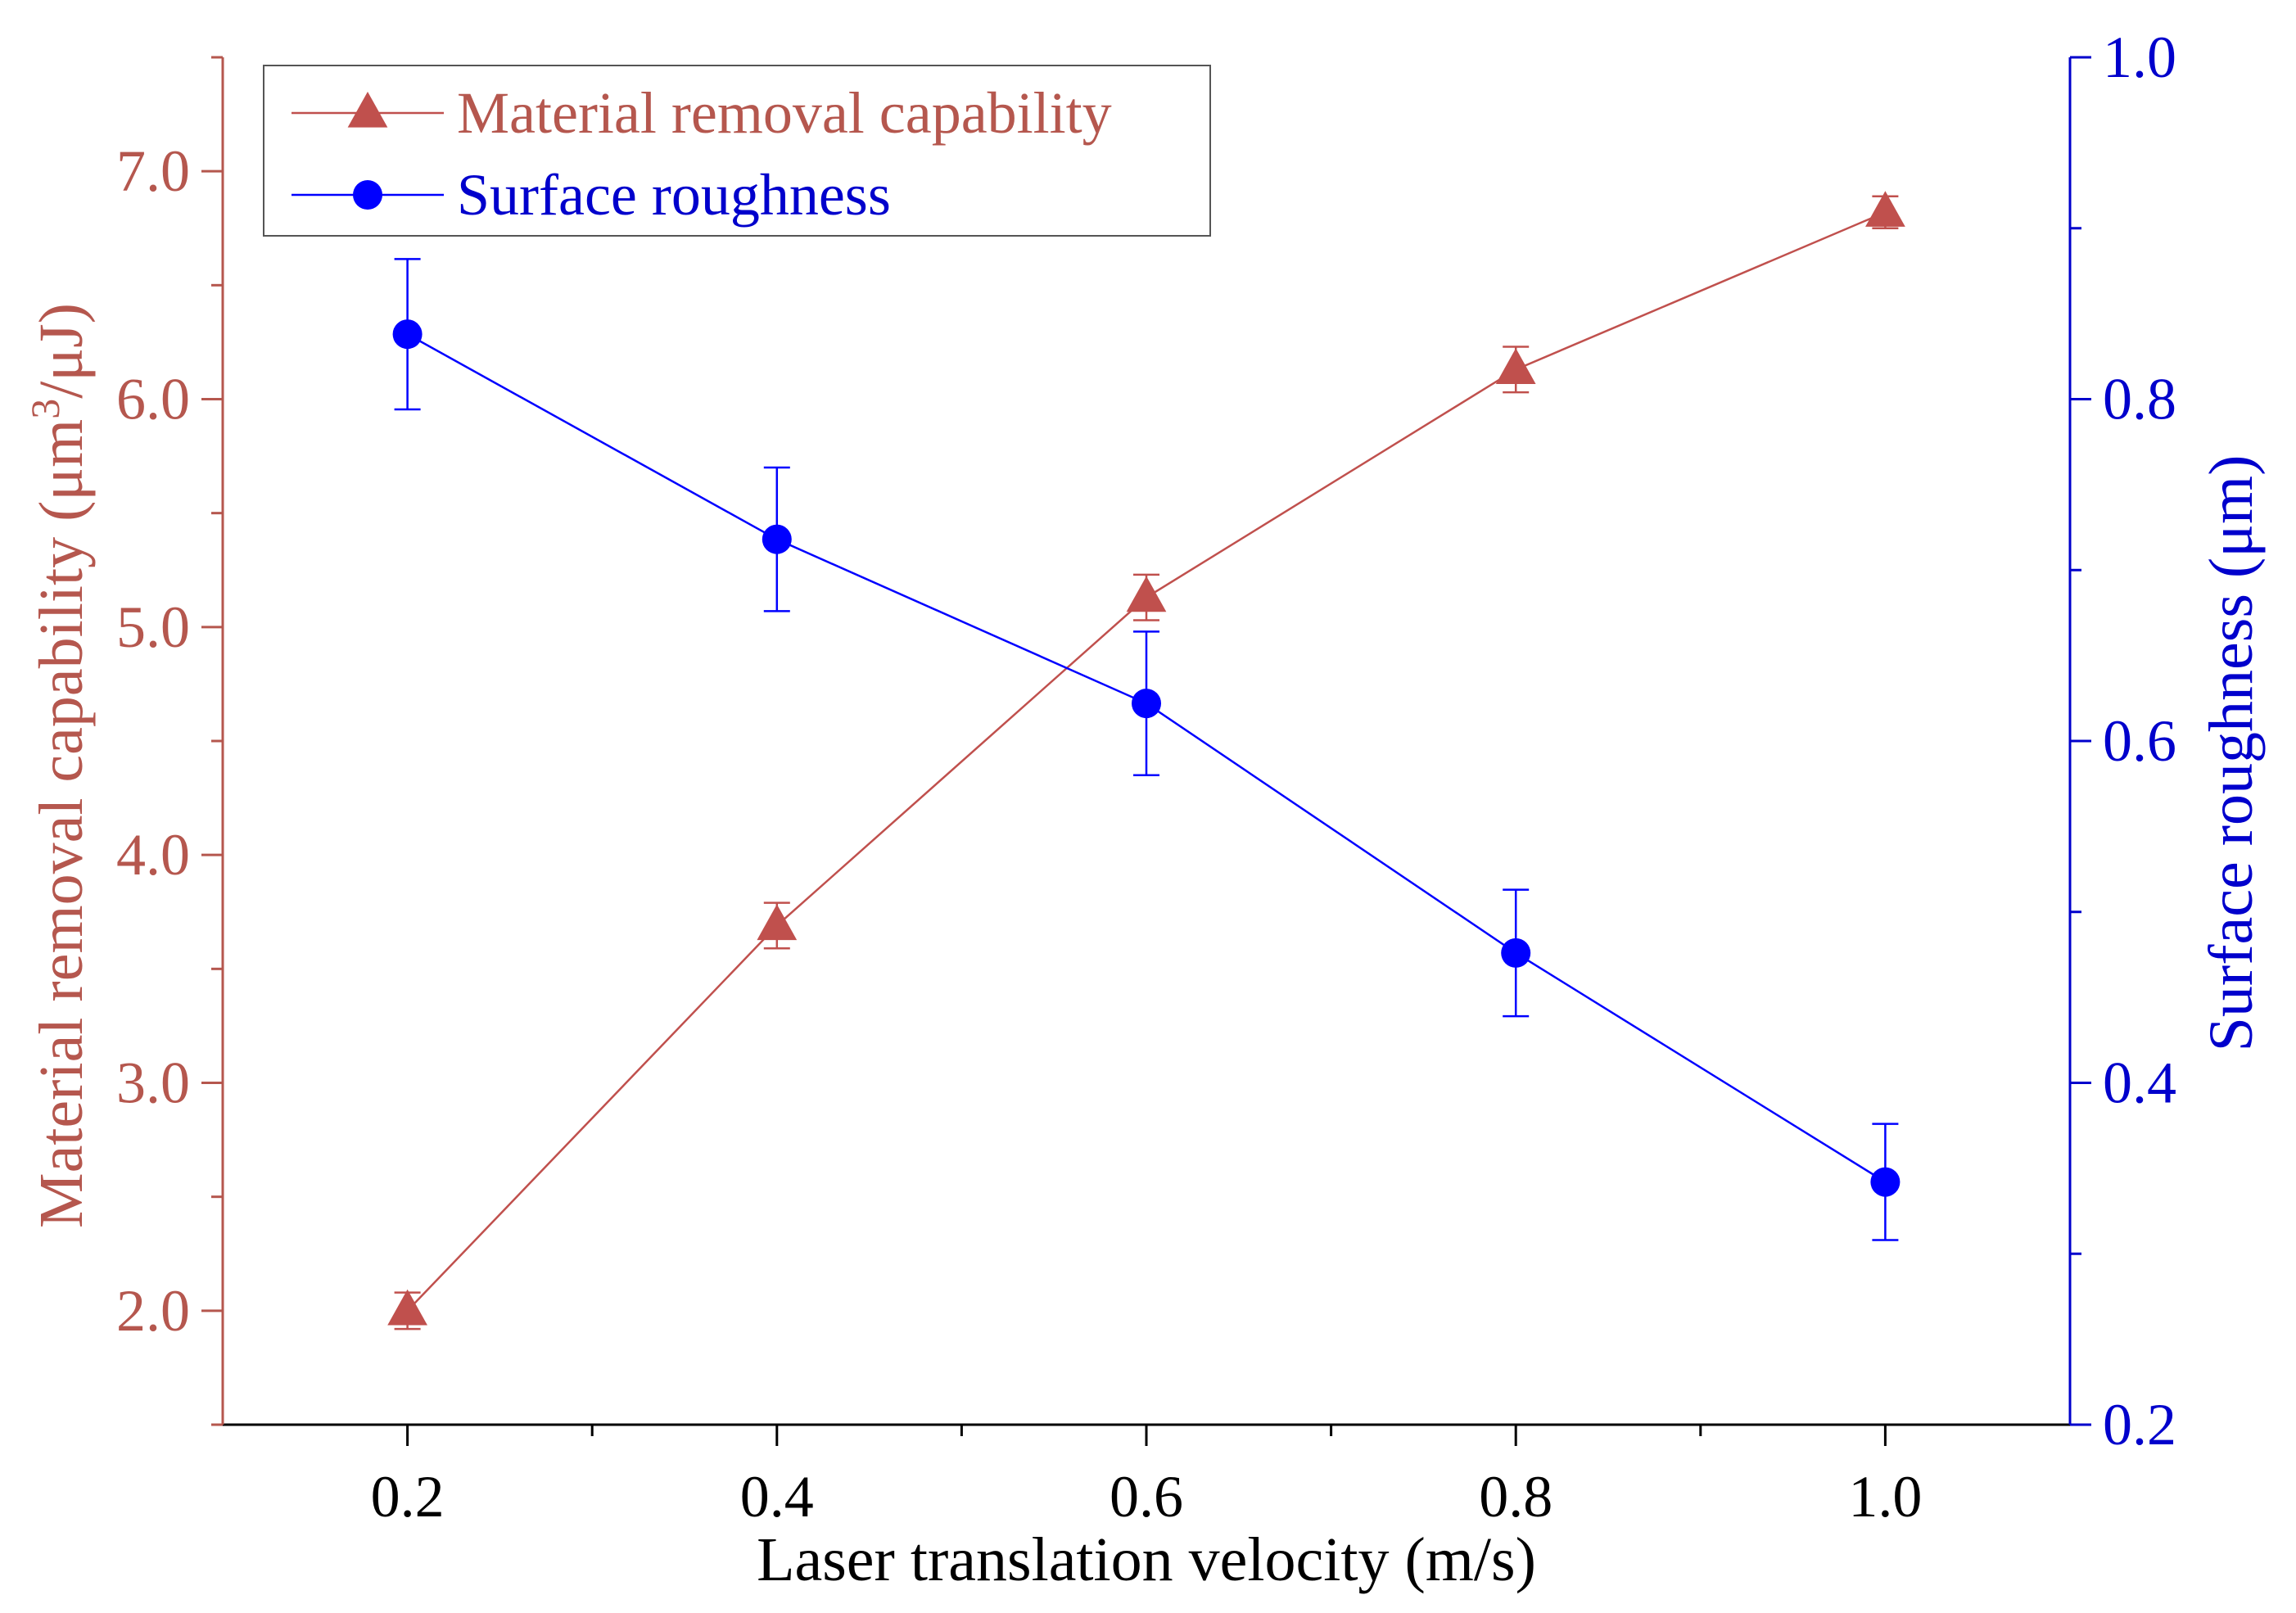 The height and width of the screenshot is (1613, 2296). What do you see at coordinates (1516, 1496) in the screenshot?
I see `x-tick-label: 0.8` at bounding box center [1516, 1496].